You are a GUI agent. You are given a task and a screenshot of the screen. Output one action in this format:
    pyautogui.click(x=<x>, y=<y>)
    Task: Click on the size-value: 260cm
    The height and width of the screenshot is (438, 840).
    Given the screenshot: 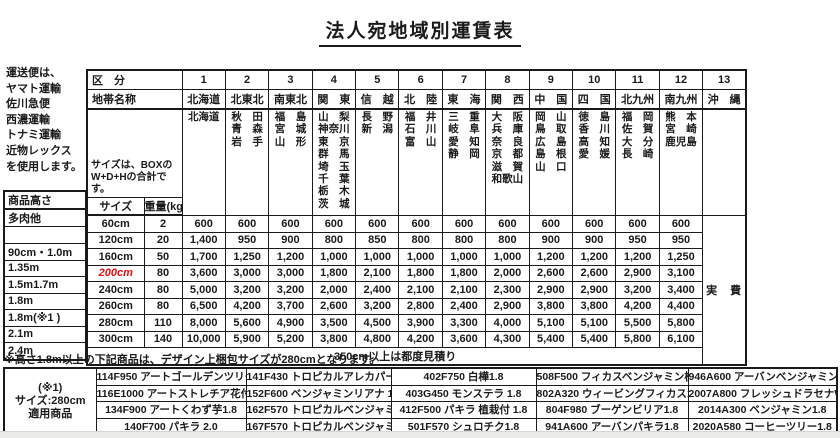 What is the action you would take?
    pyautogui.click(x=115, y=306)
    